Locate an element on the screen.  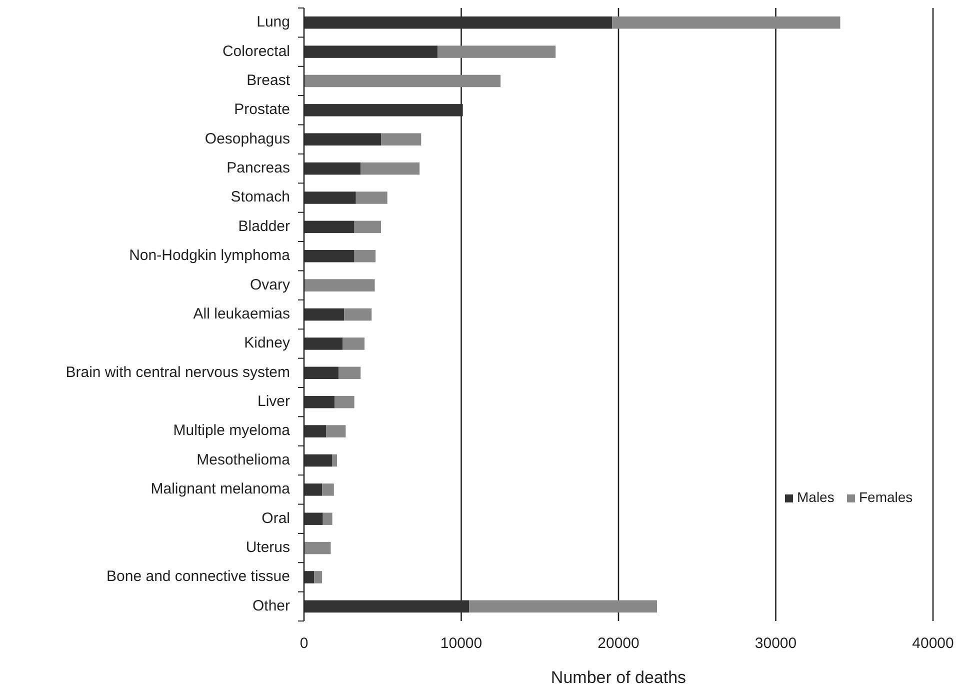
y-tick-label: Lung is located at coordinates (273, 22).